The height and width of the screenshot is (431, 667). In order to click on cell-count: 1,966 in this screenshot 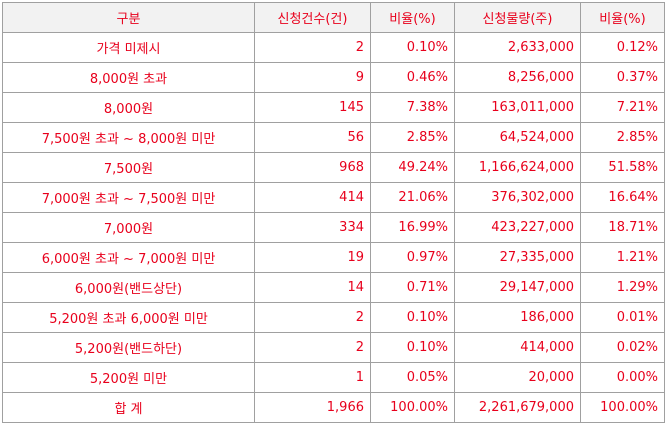, I will do `click(312, 407)`.